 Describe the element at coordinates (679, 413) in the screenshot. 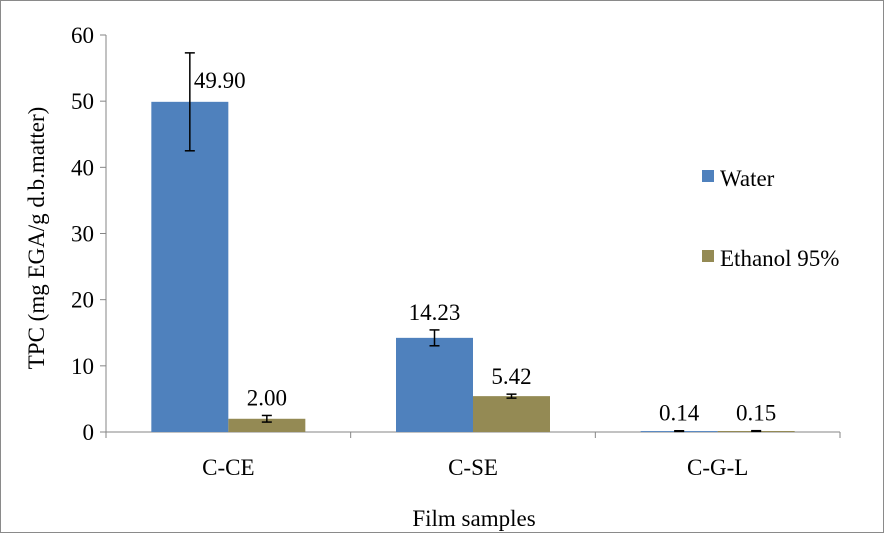

I see `data-label: 0.14` at that location.